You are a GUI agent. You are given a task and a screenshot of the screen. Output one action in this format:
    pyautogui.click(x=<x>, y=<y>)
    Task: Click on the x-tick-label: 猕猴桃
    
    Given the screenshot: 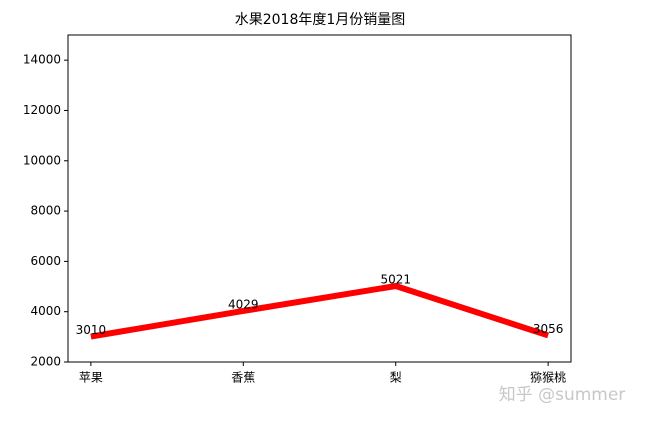 What is the action you would take?
    pyautogui.click(x=548, y=377)
    